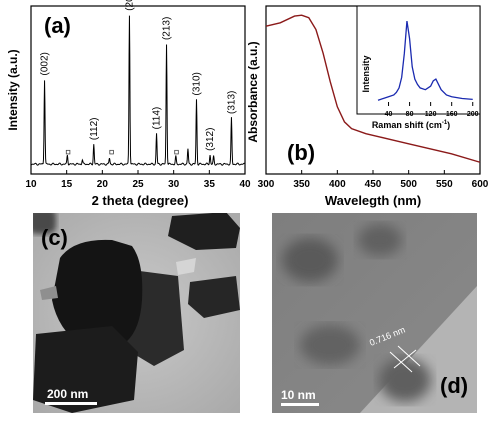 This screenshot has height=423, width=489. I want to click on inset-raman-curve, so click(425, 60).